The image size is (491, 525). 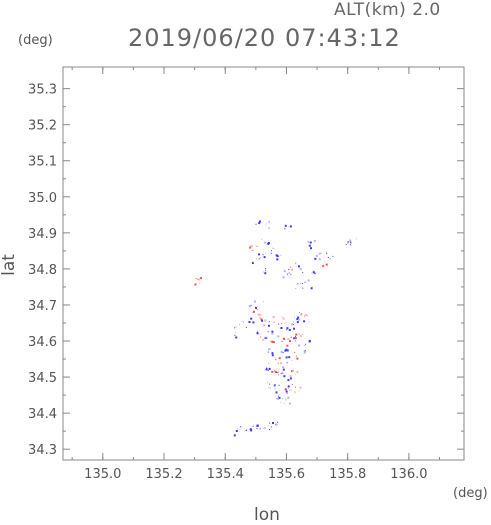 What do you see at coordinates (42, 450) in the screenshot?
I see `y-tick-label: 34.3` at bounding box center [42, 450].